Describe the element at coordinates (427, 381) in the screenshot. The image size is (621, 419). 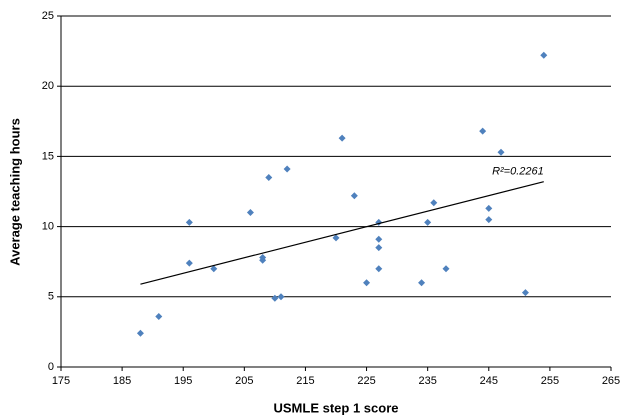
I see `x-tick-label: 235` at that location.